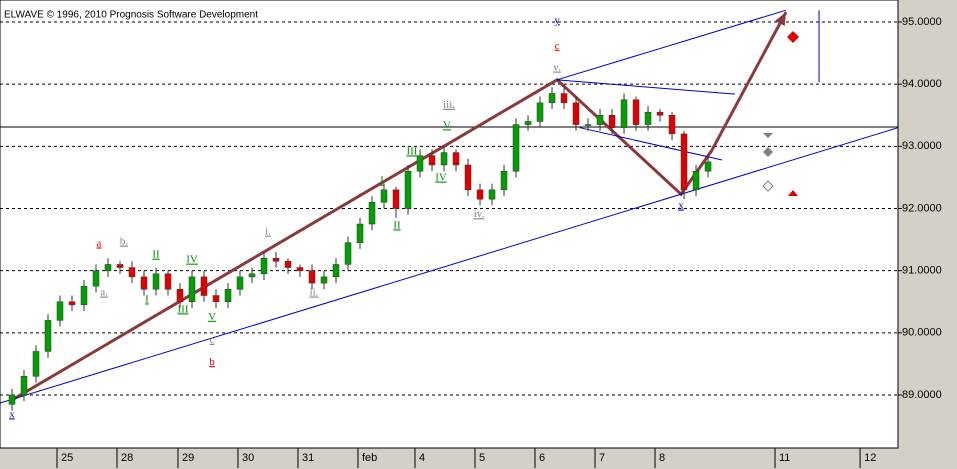 This screenshot has height=469, width=957. What do you see at coordinates (602, 458) in the screenshot?
I see `x-tick-label: 7` at bounding box center [602, 458].